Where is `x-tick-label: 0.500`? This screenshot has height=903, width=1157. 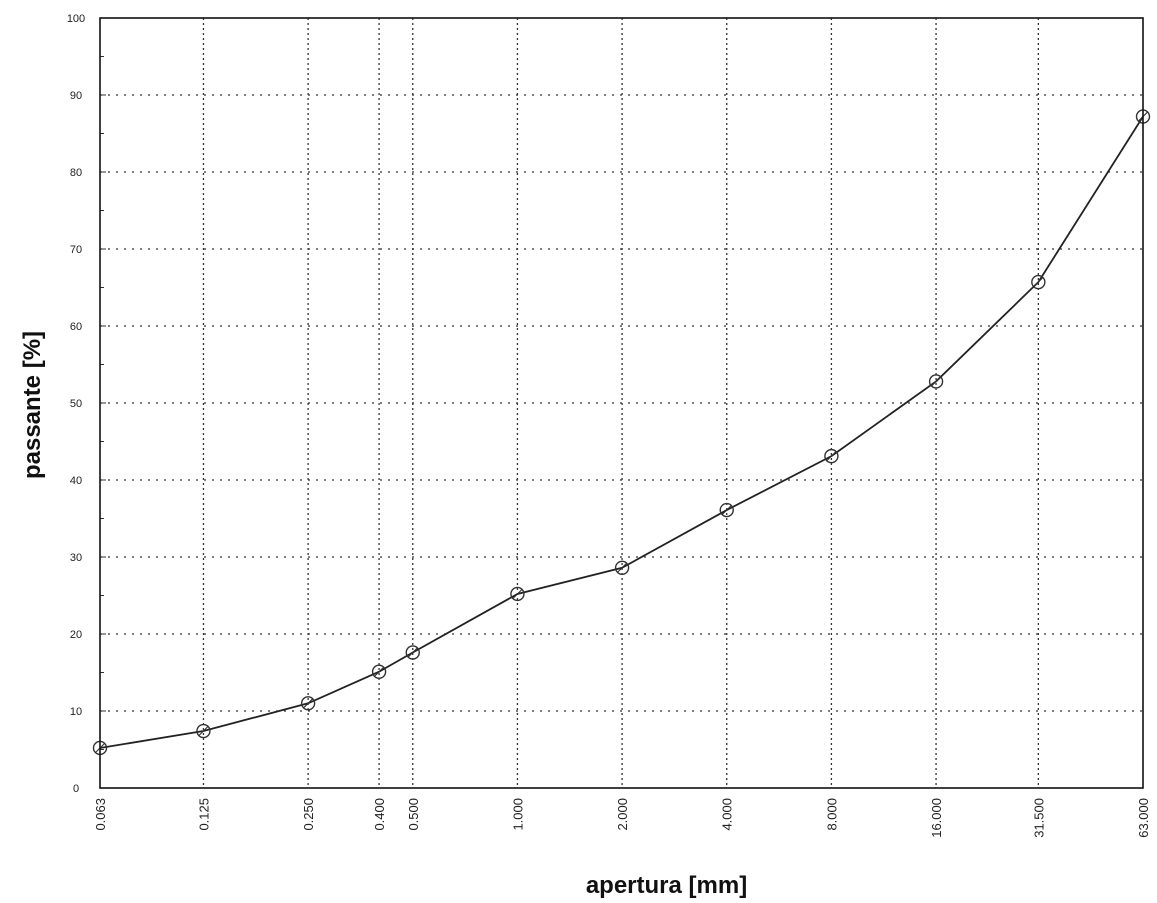 x-tick-label: 0.500 is located at coordinates (413, 814).